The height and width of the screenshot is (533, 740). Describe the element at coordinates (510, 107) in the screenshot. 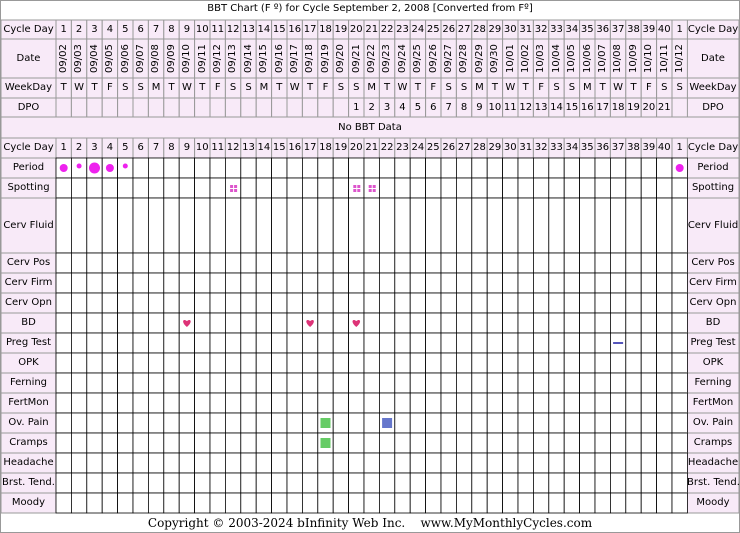

I see `dpo-number: 11` at that location.